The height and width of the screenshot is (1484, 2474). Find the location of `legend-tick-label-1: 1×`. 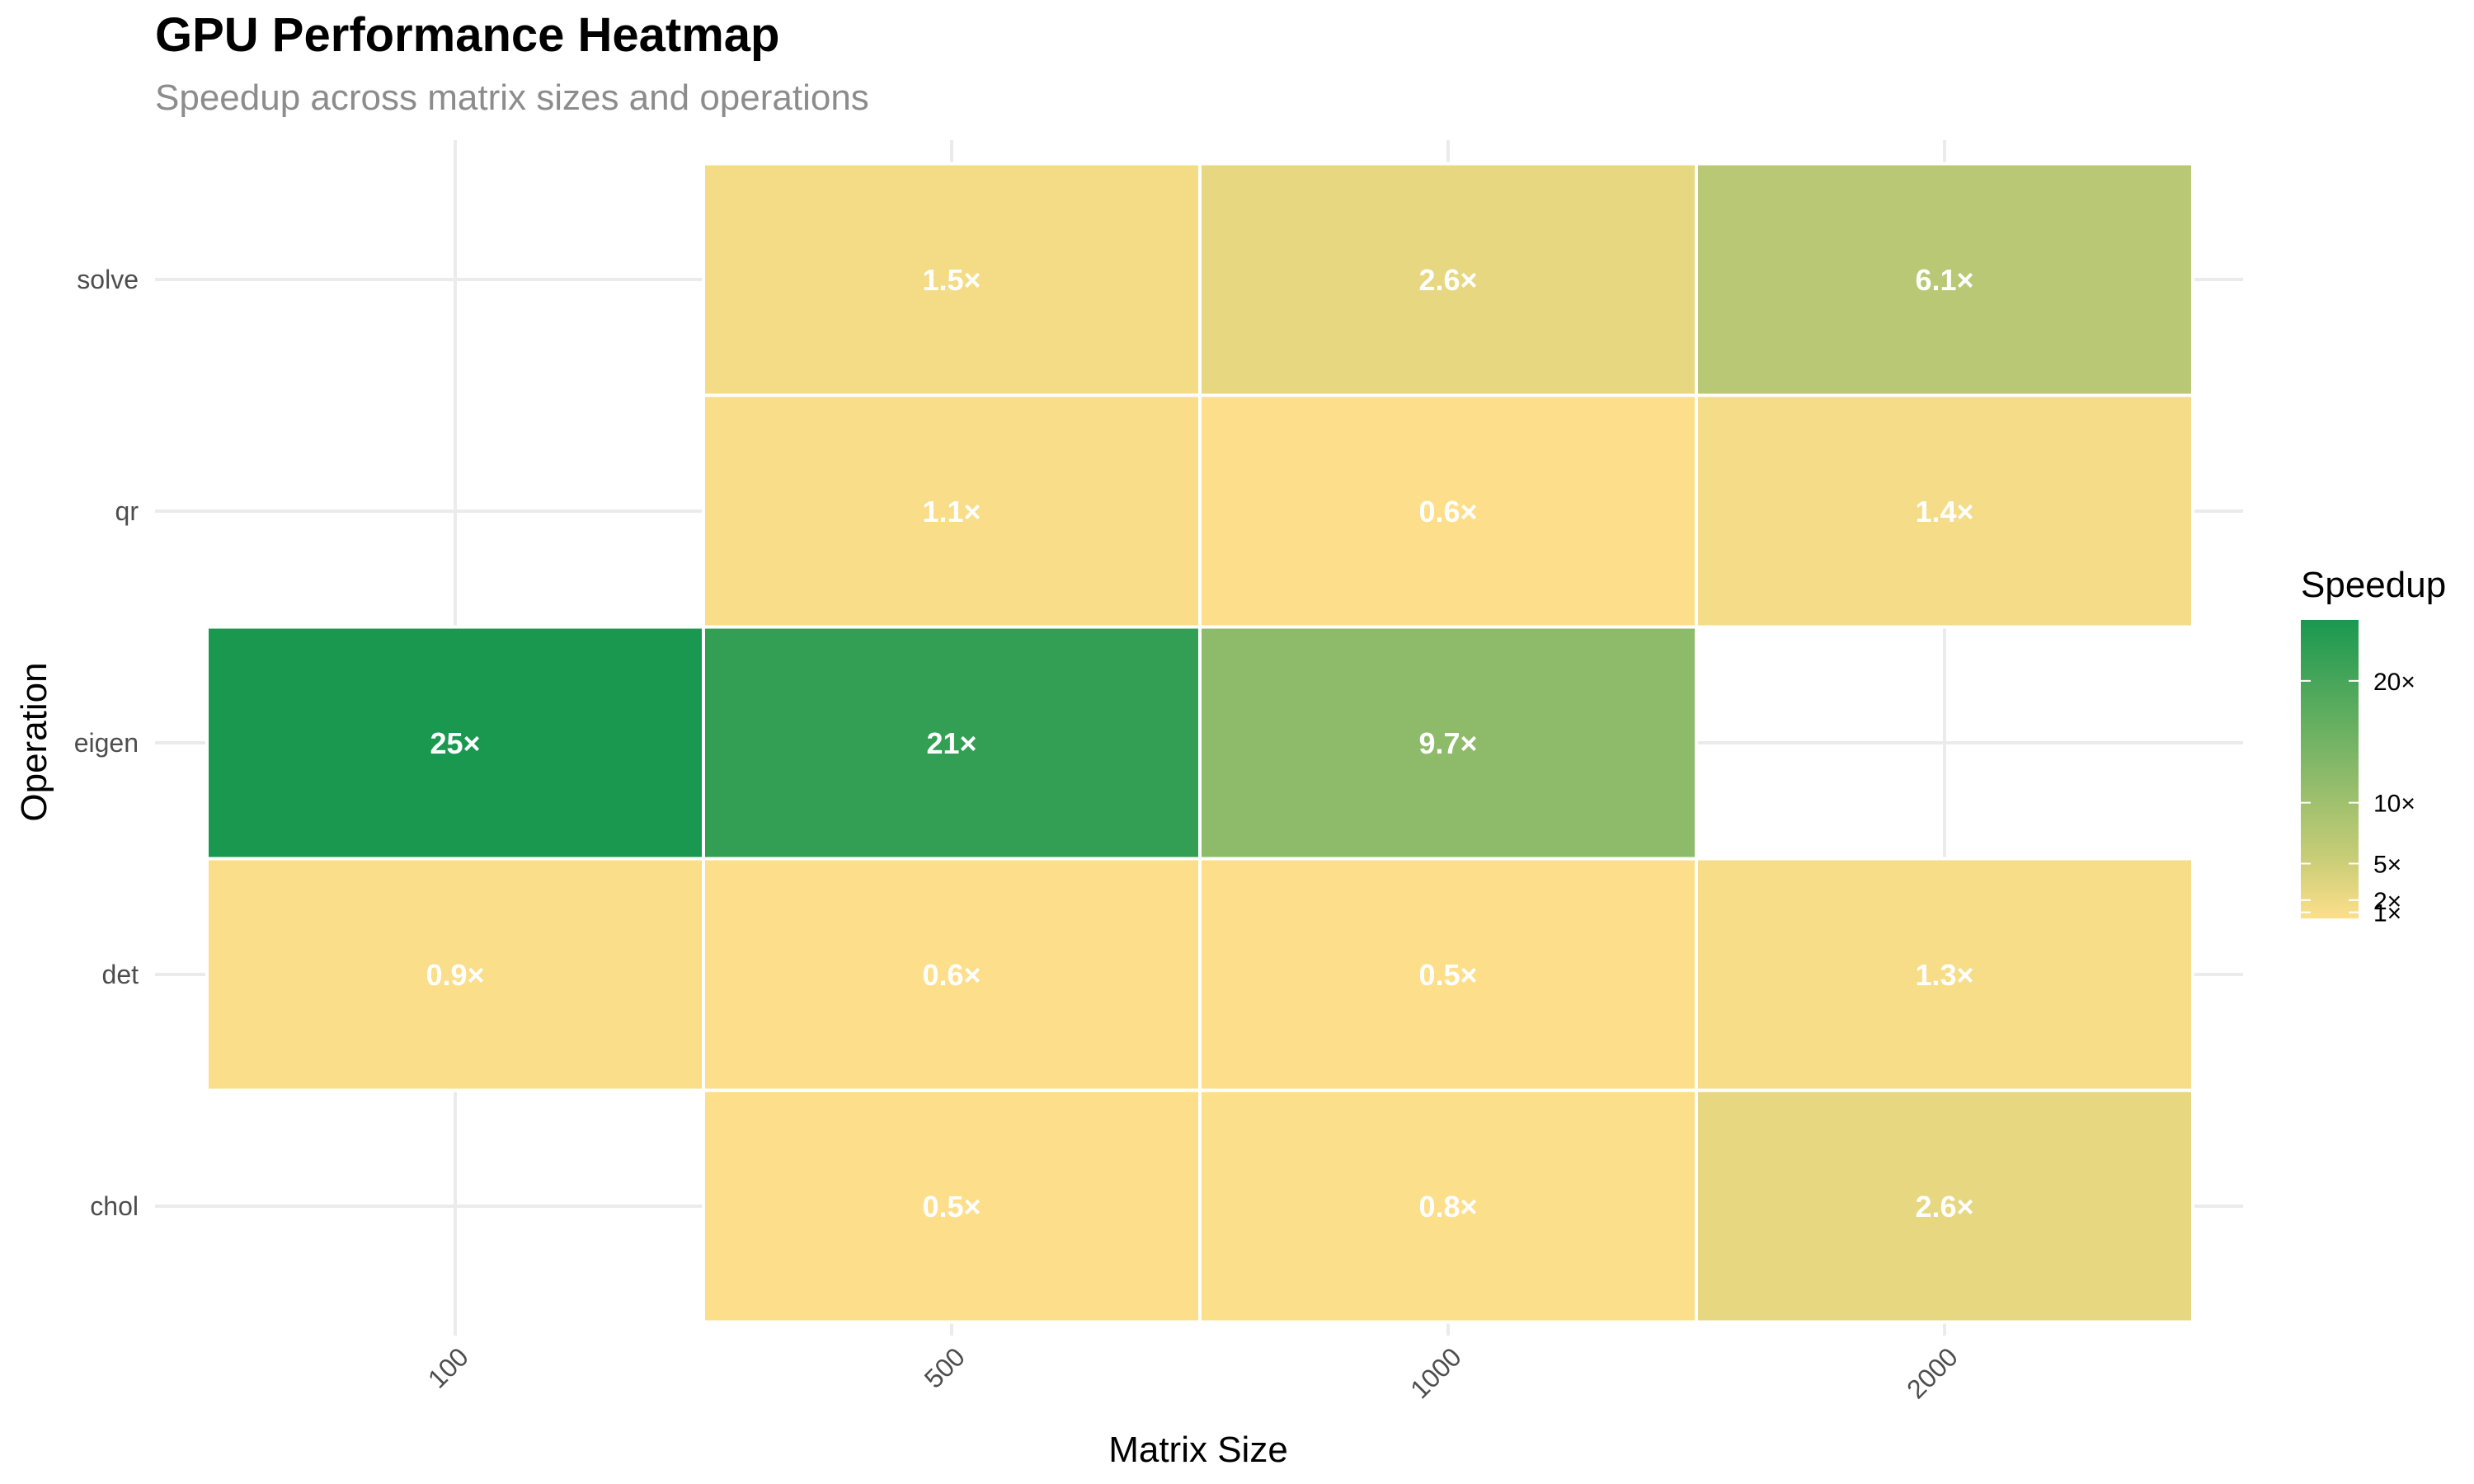

legend-tick-label-1: 1× is located at coordinates (2387, 914).